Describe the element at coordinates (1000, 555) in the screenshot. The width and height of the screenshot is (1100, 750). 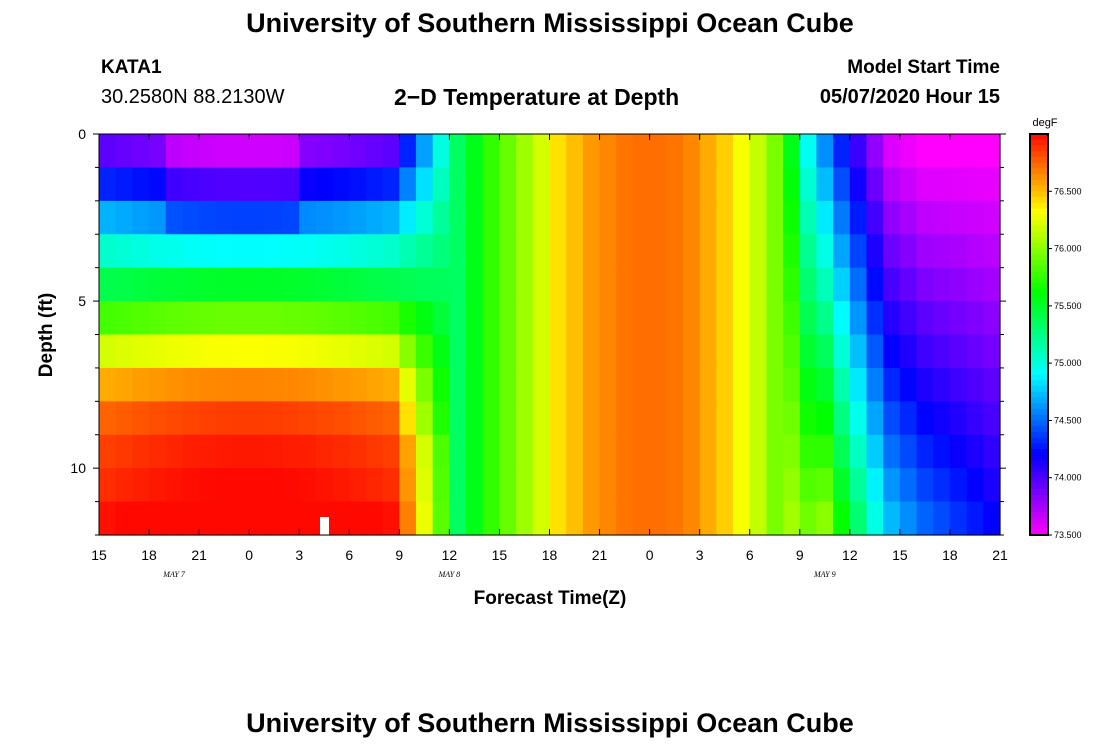
I see `x-tick-label: 21` at that location.